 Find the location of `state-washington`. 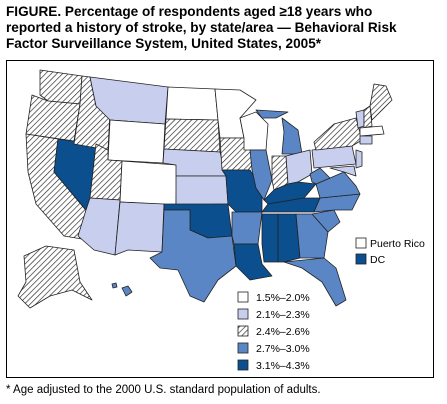

state-washington is located at coordinates (61, 87).